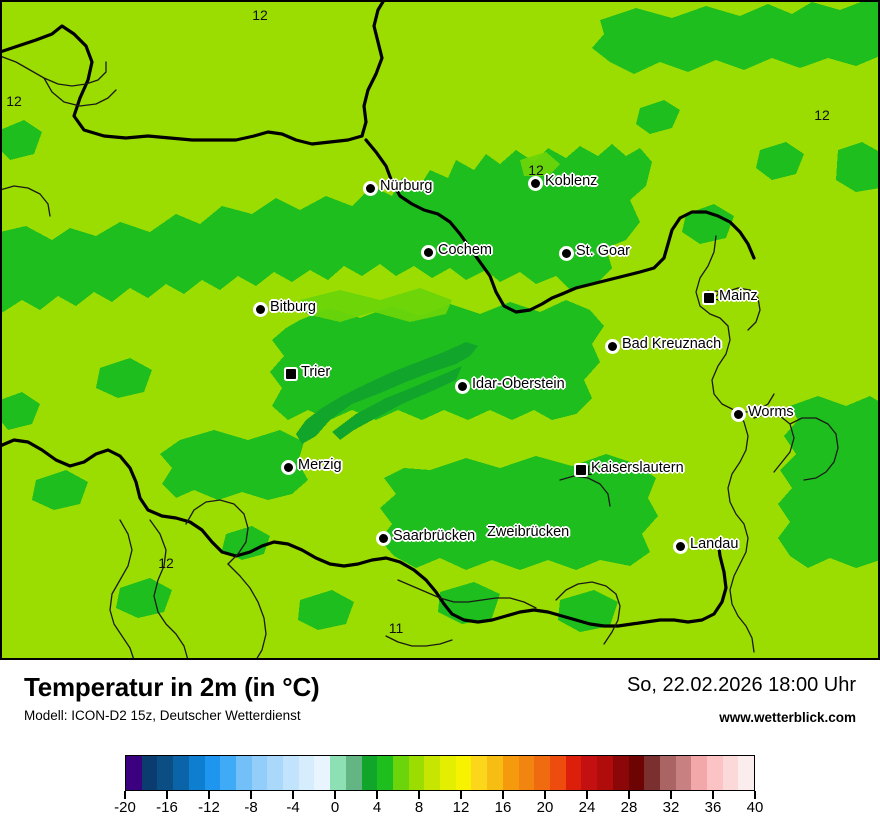 The width and height of the screenshot is (880, 830). Describe the element at coordinates (461, 807) in the screenshot. I see `colorbar-tick-label: 12` at that location.